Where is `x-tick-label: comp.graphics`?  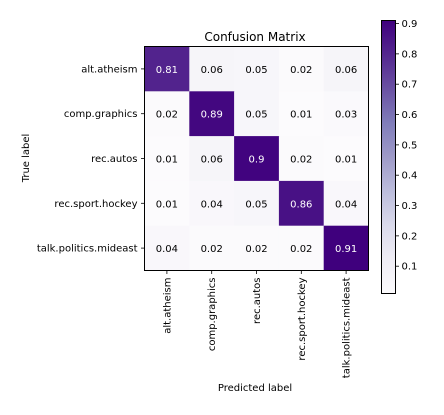 x-tick-label: comp.graphics is located at coordinates (212, 315).